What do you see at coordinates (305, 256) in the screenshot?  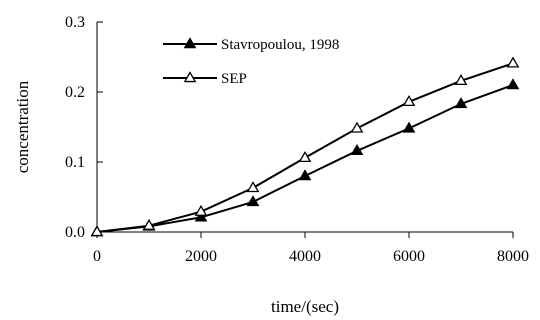 I see `x-tick-label: 4000` at bounding box center [305, 256].